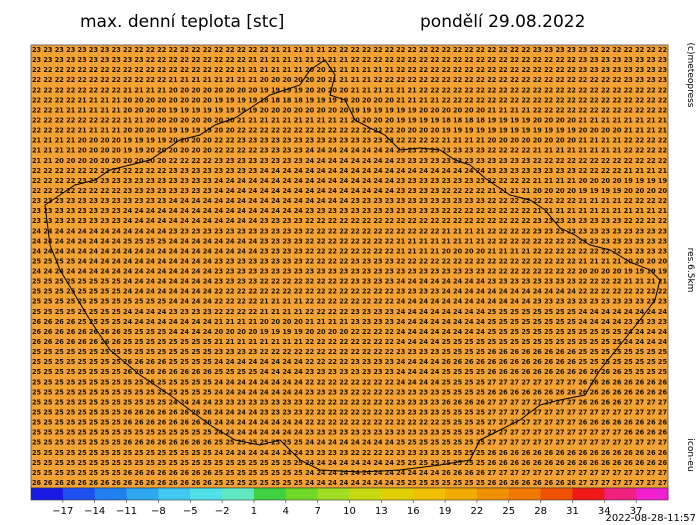  Describe the element at coordinates (158, 511) in the screenshot. I see `colorbar-tick-label: −8` at that location.